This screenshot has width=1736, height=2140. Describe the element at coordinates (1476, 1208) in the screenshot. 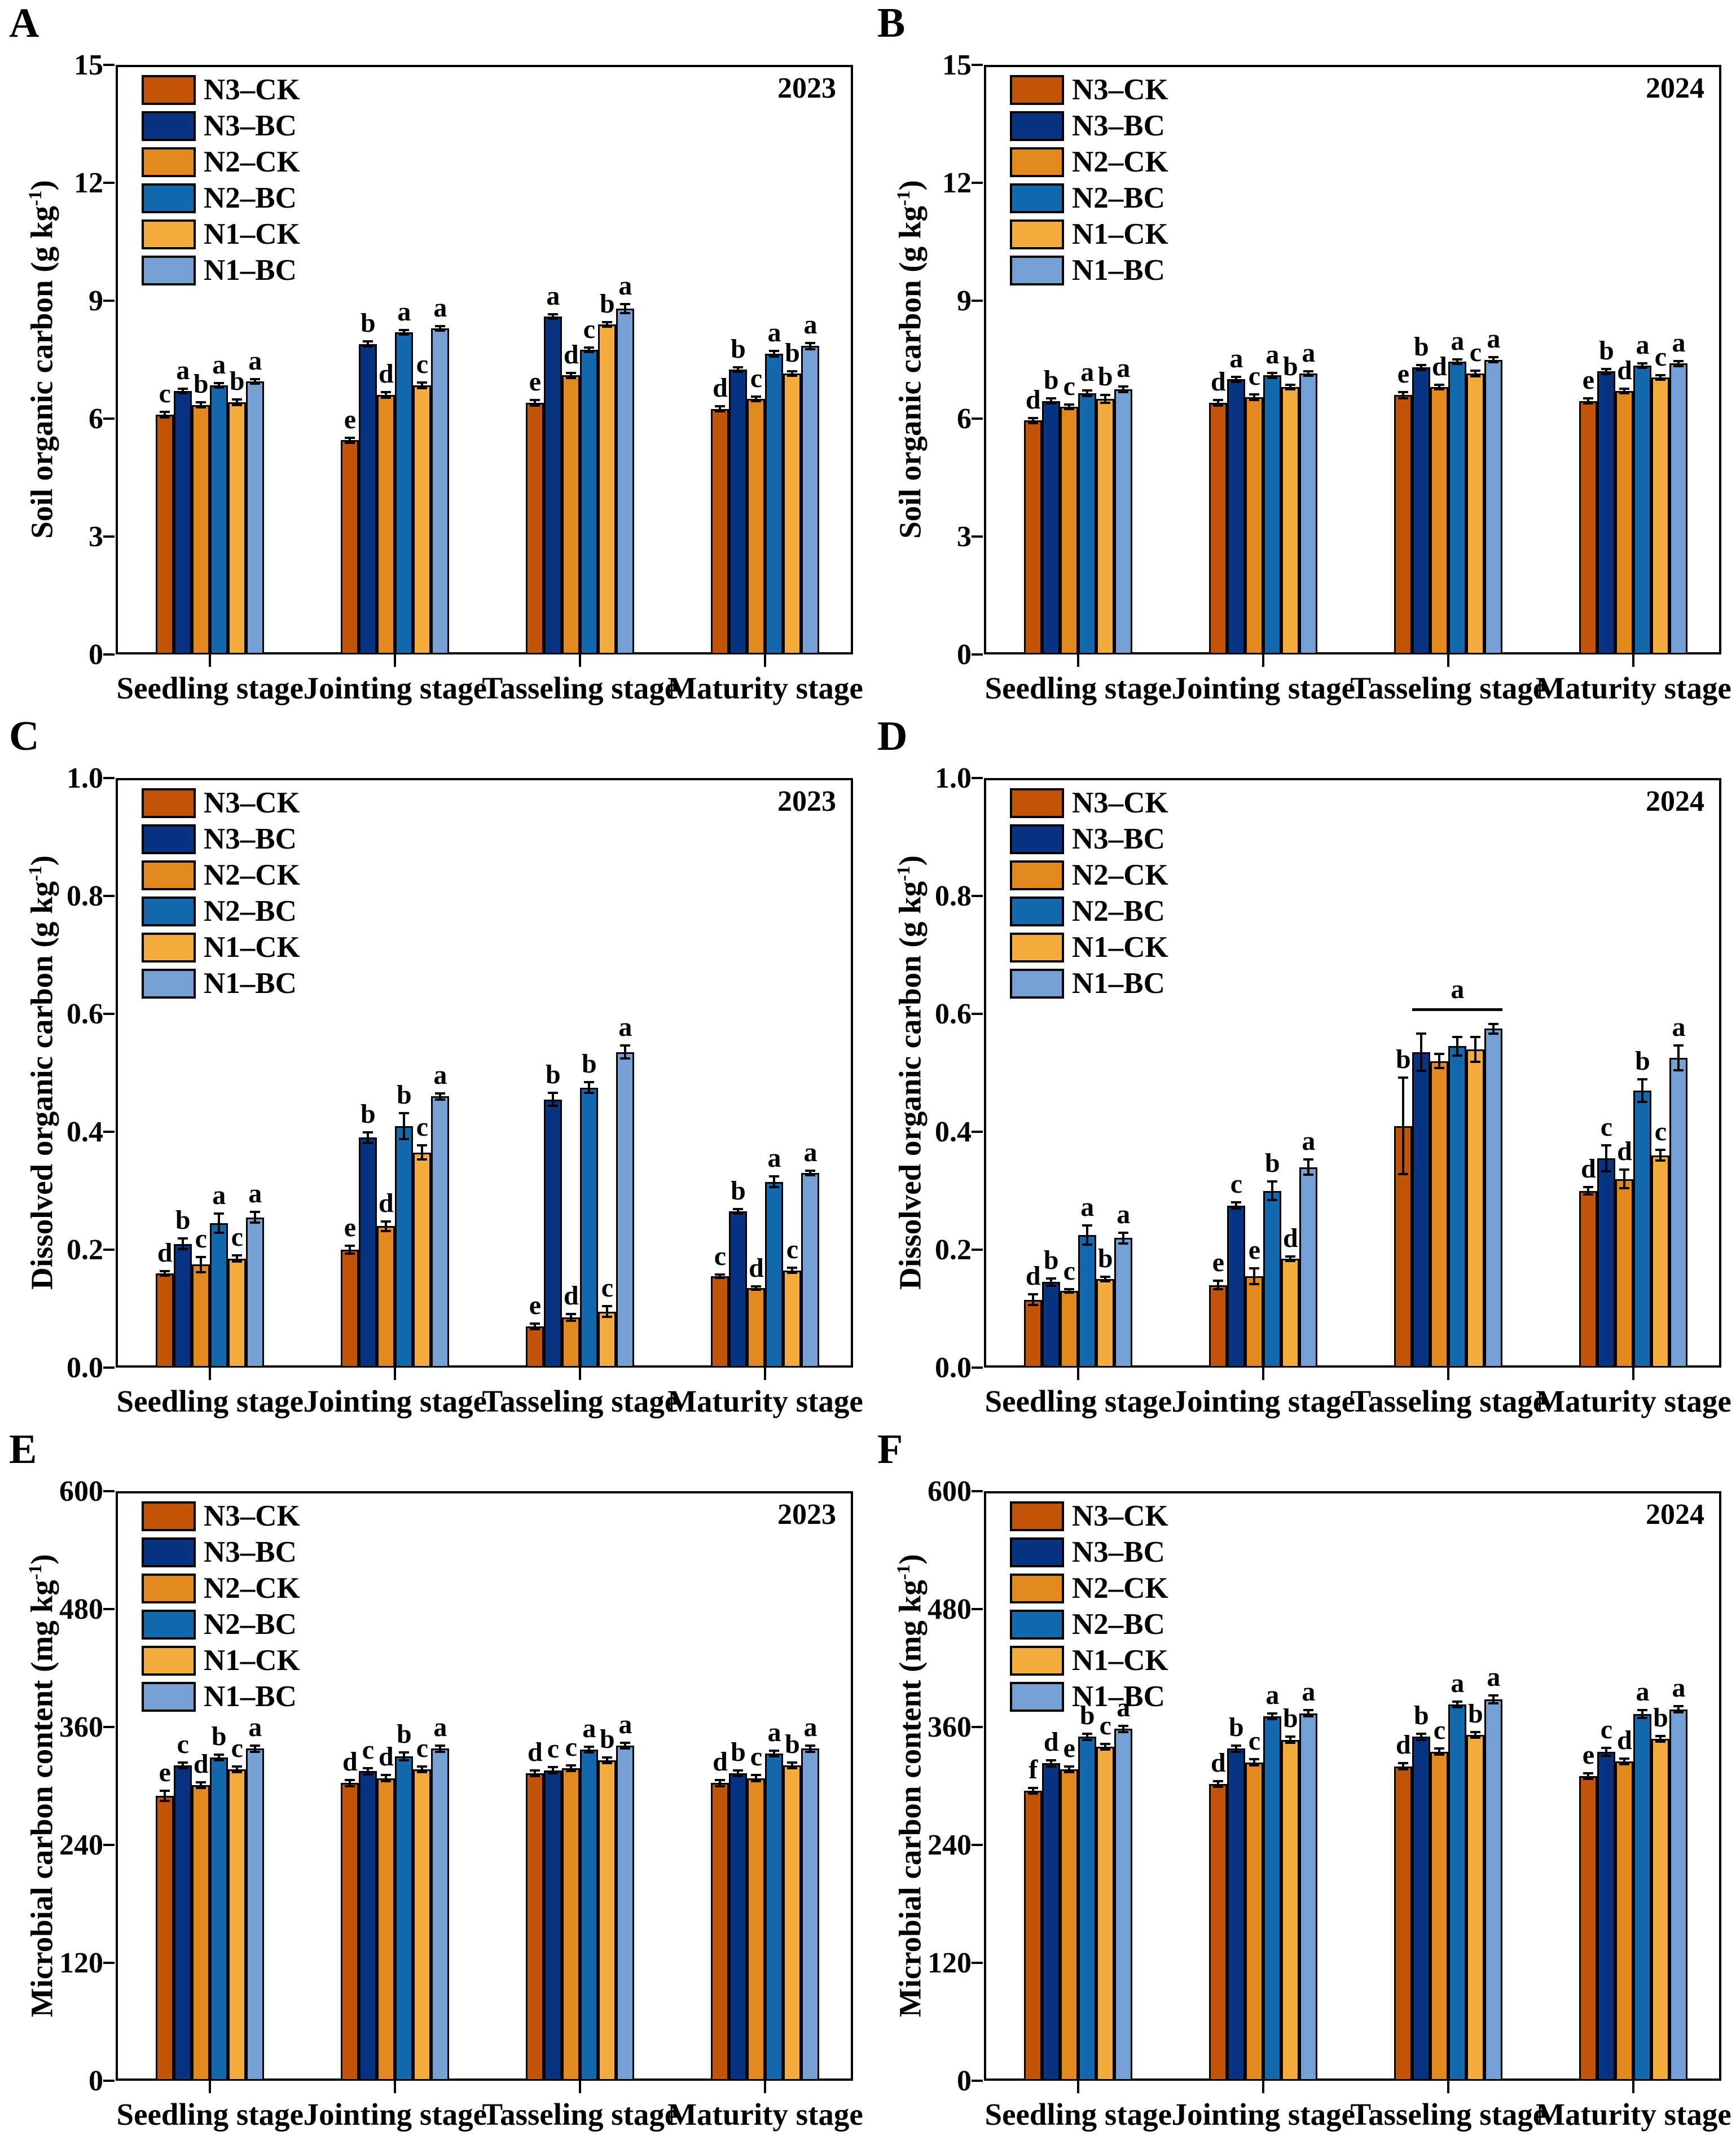

I see `bar-tasseling-stage-n1-ck` at that location.